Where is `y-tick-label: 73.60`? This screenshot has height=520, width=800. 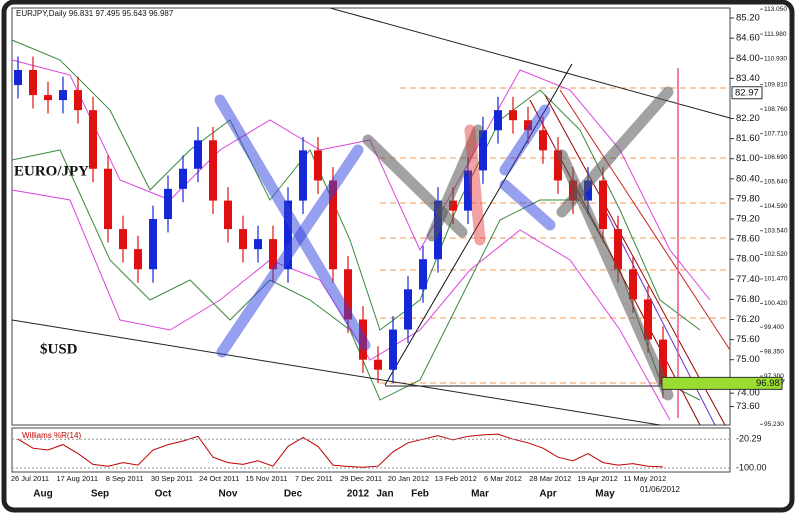 y-tick-label: 73.60 is located at coordinates (748, 406).